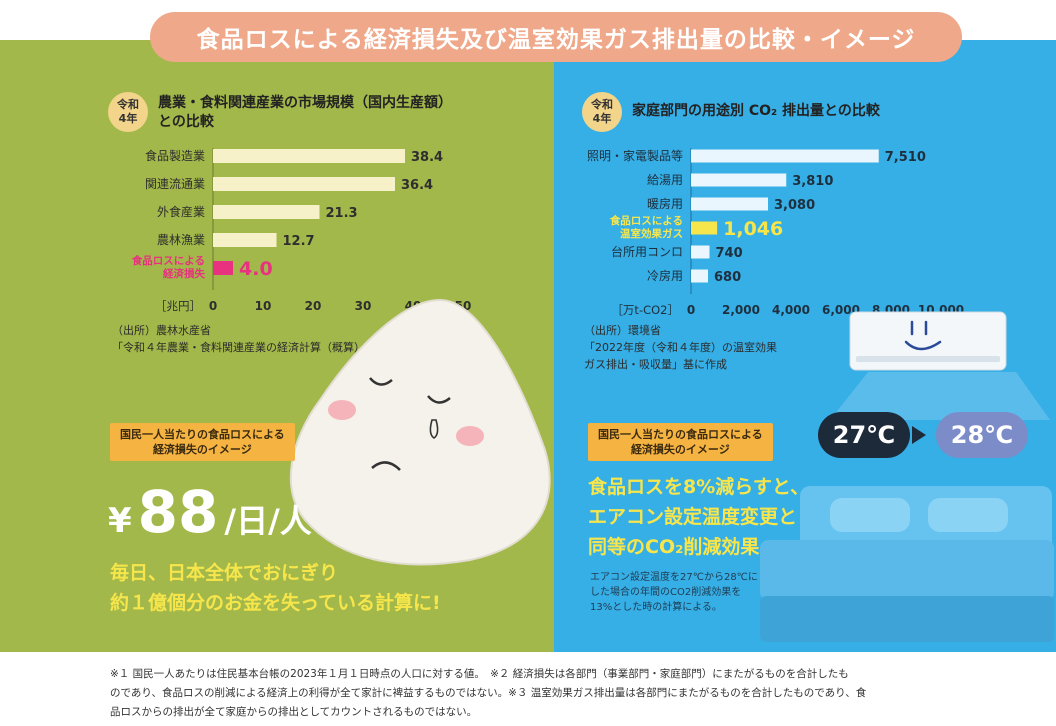 The width and height of the screenshot is (1056, 726). I want to click on amount-per-person: ¥88/日/人, so click(210, 512).